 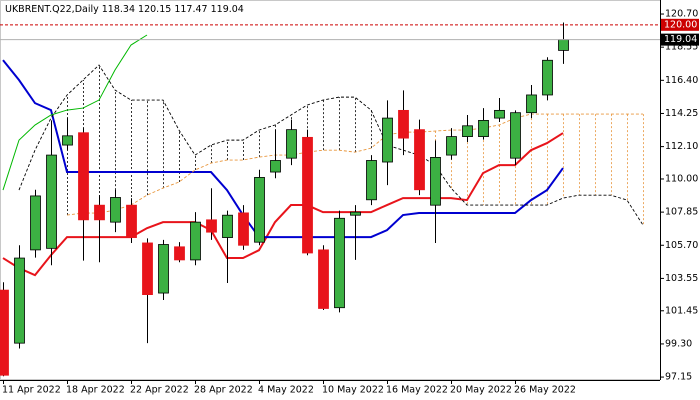 I want to click on y-tick-label: 118.55, so click(x=681, y=47).